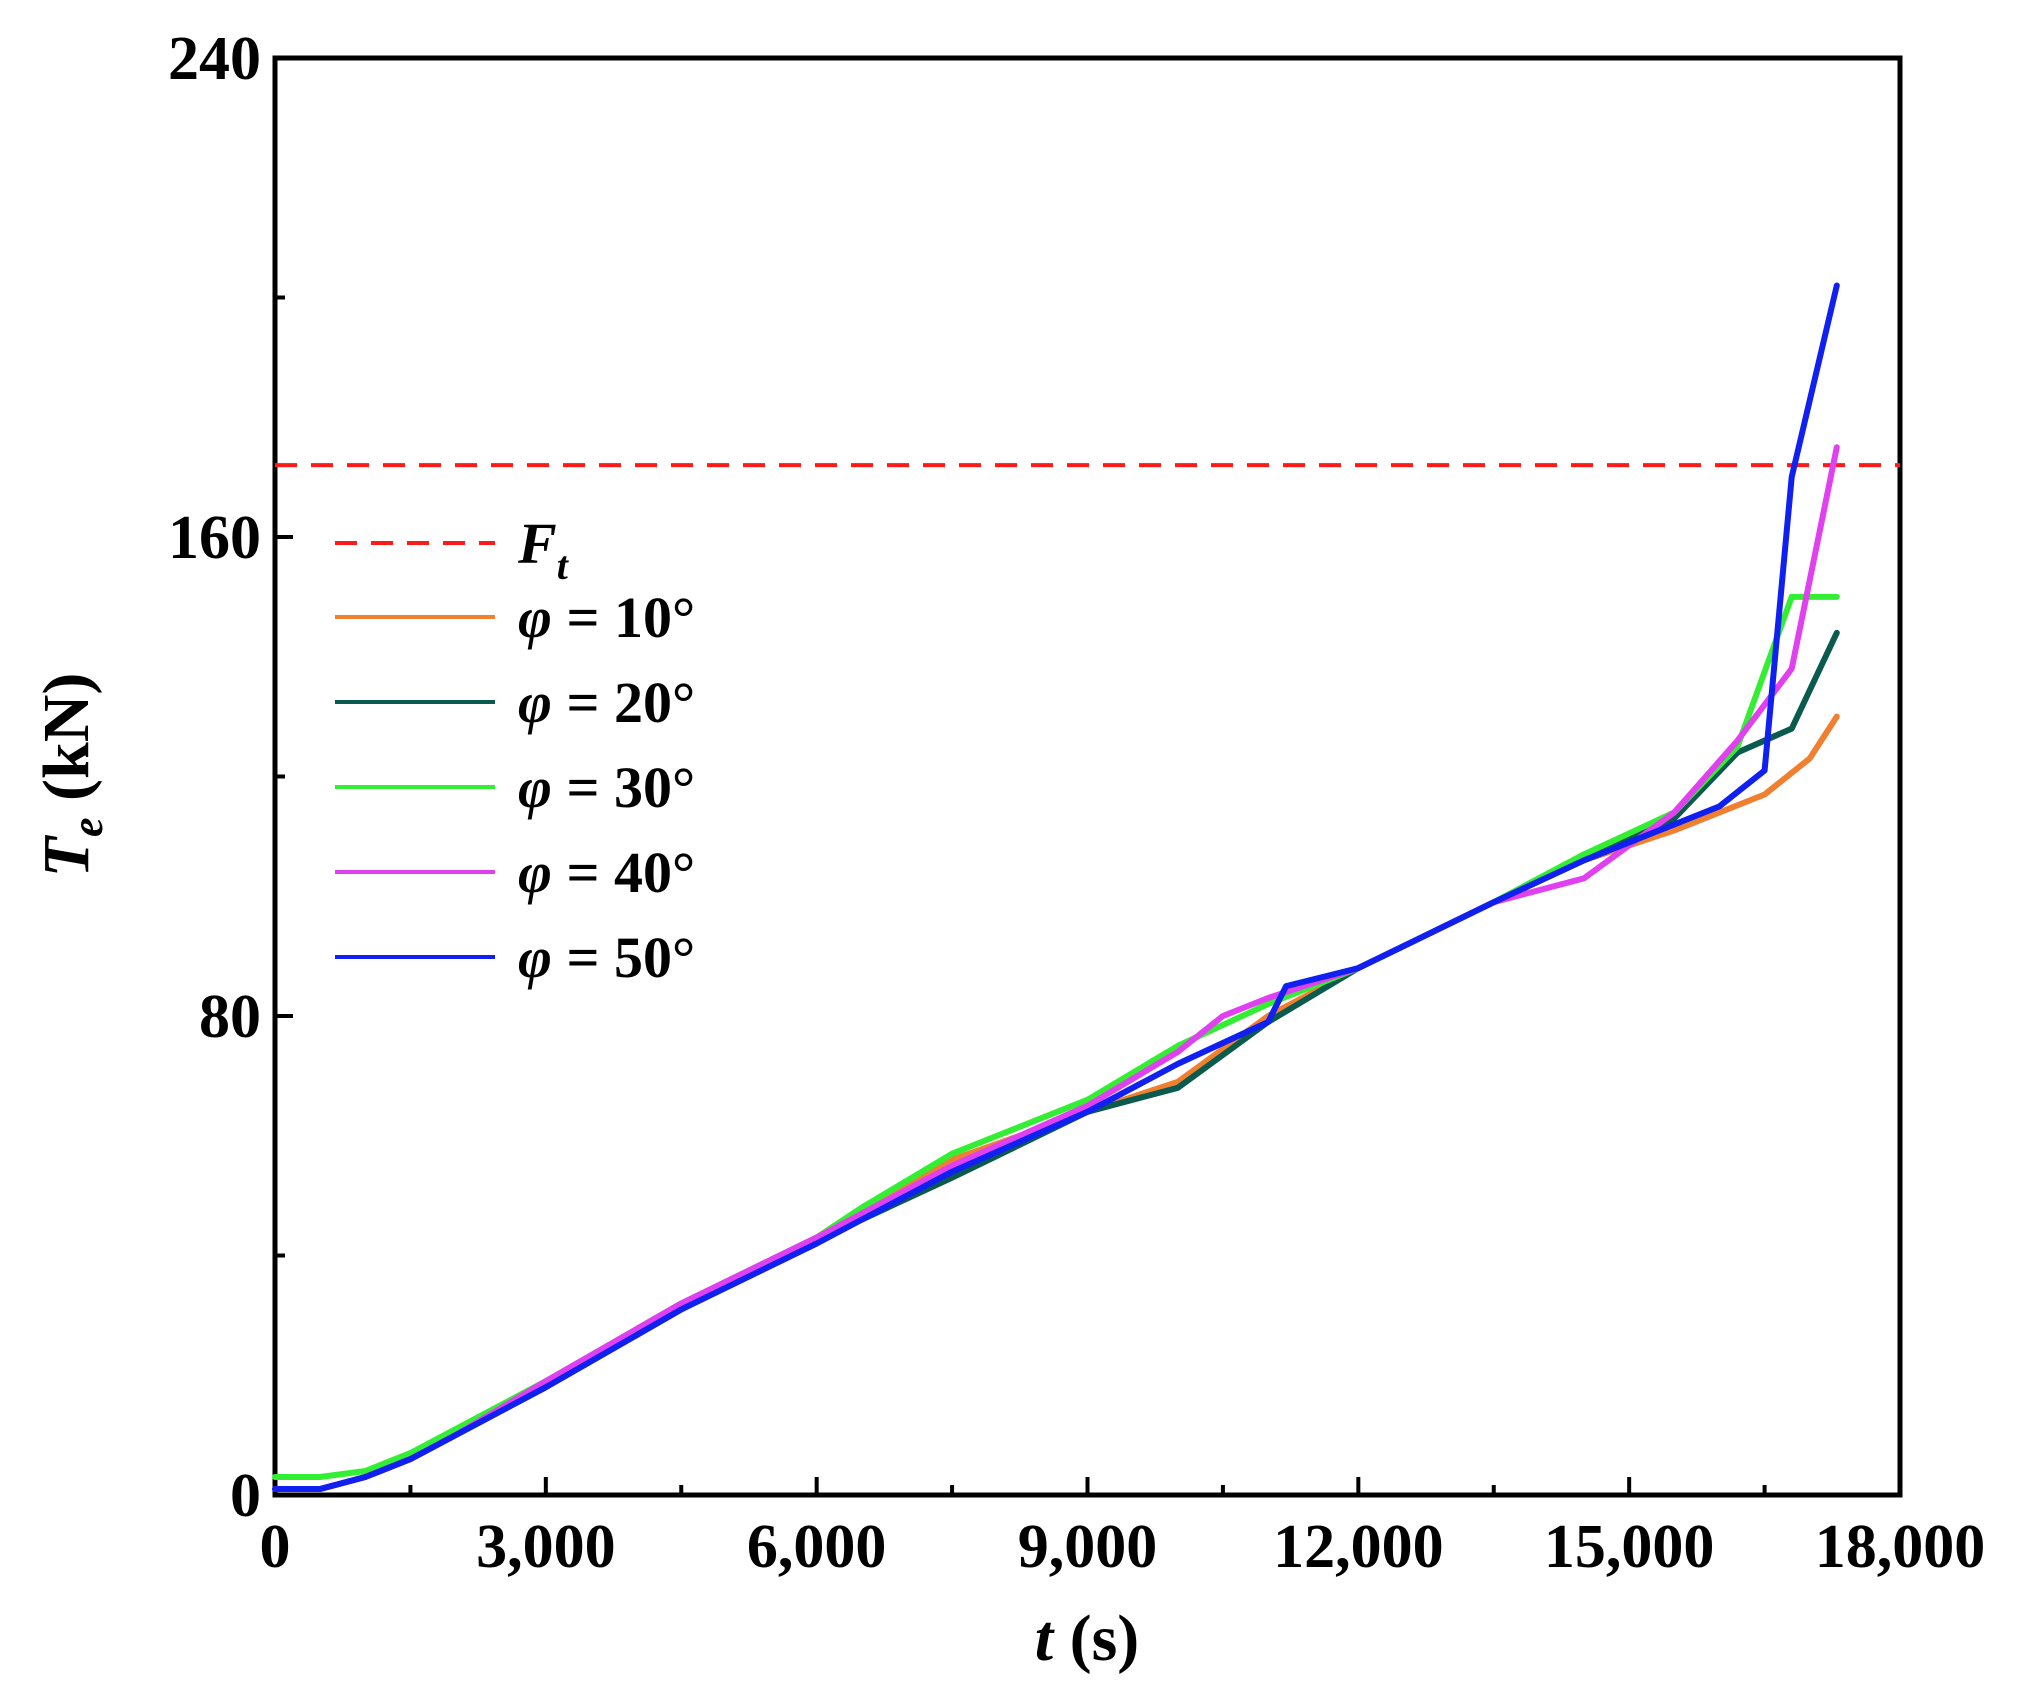 This screenshot has height=1697, width=2031. What do you see at coordinates (1087, 1638) in the screenshot?
I see `x-axis-title: t (s)` at bounding box center [1087, 1638].